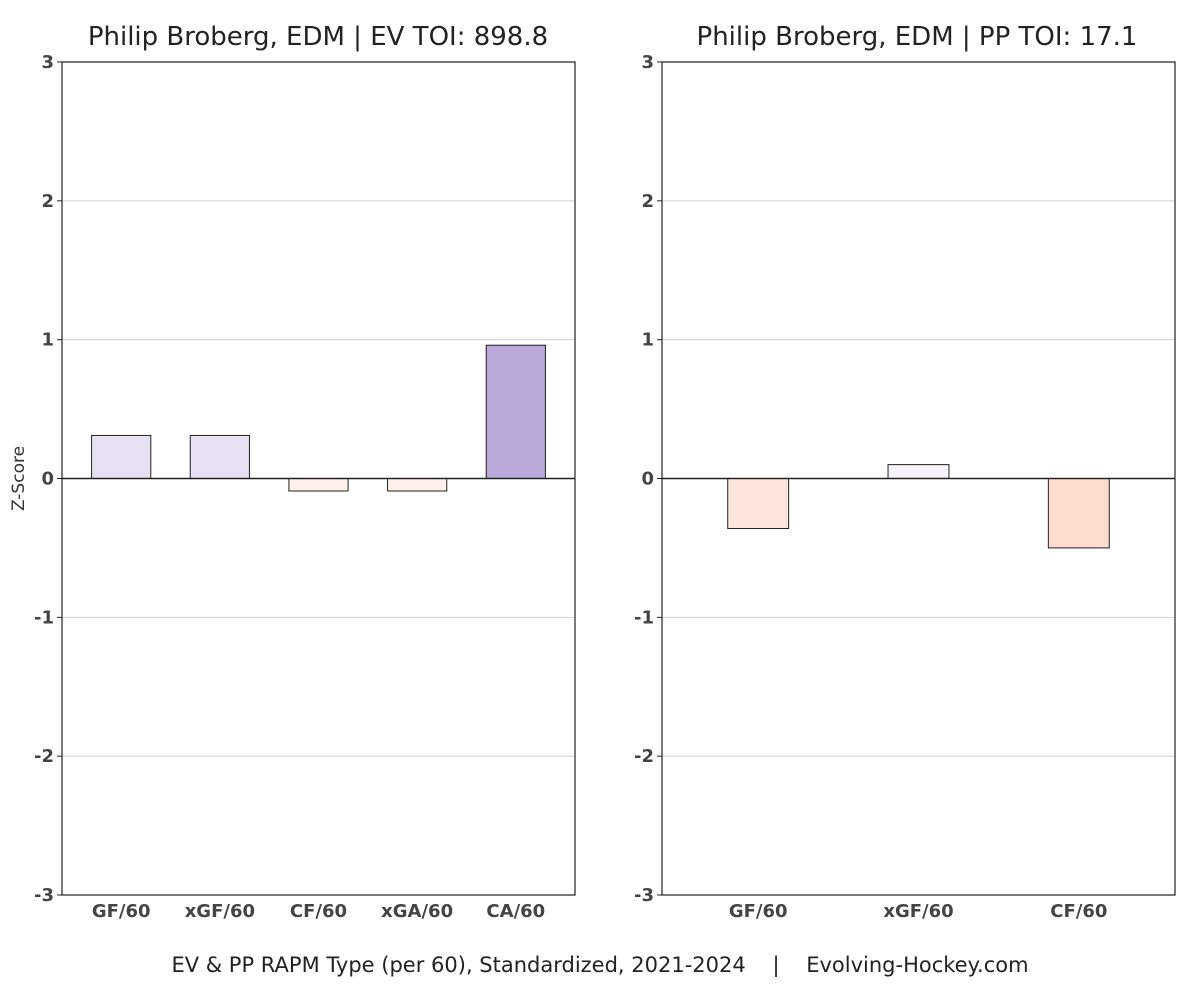  What do you see at coordinates (515, 911) in the screenshot?
I see `x-tick-label: CA/60` at bounding box center [515, 911].